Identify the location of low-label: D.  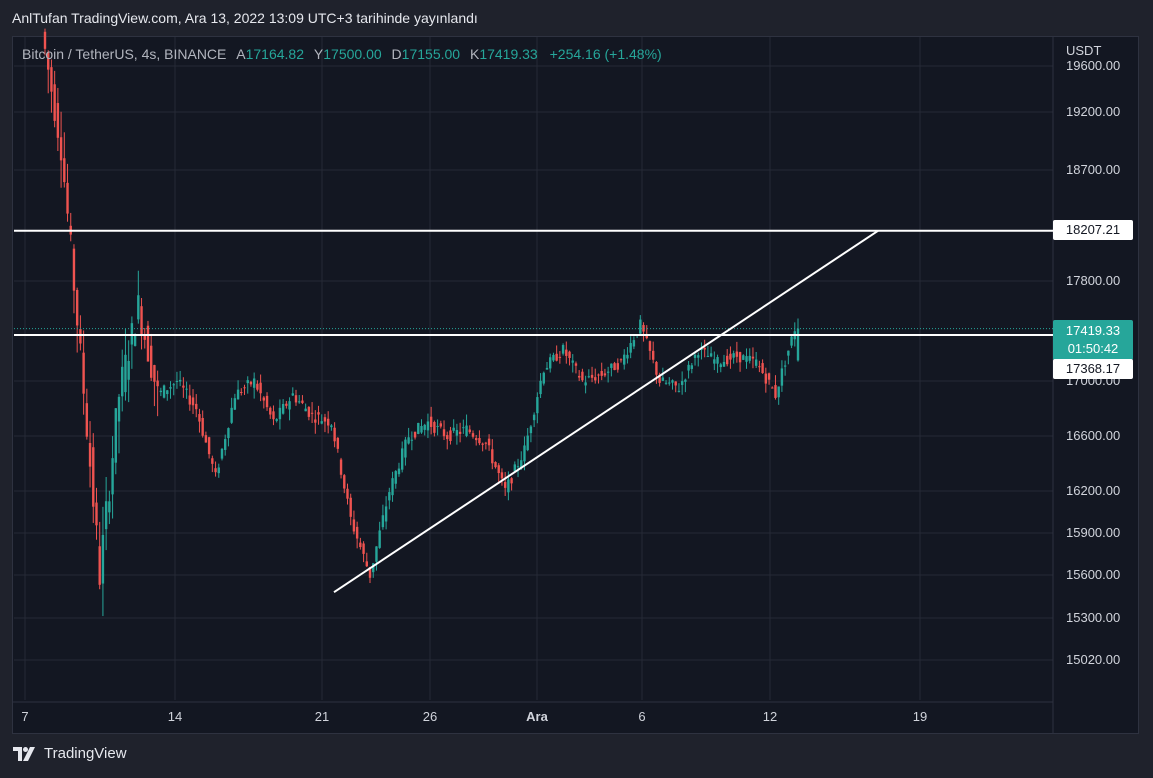
(396, 54).